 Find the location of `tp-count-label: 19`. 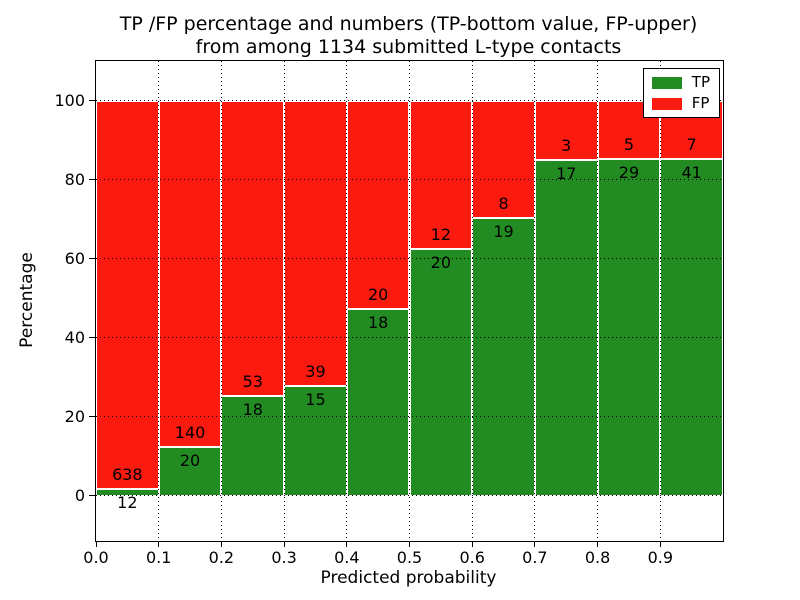

tp-count-label: 19 is located at coordinates (503, 231).